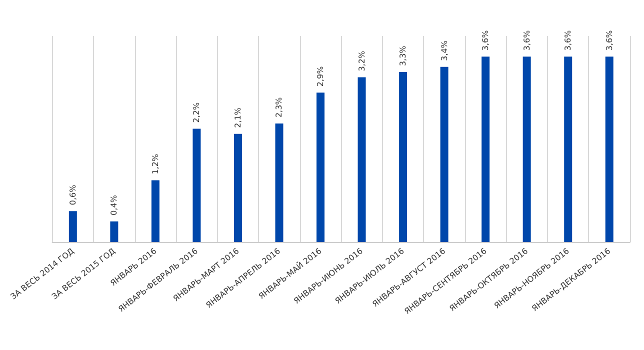 The height and width of the screenshot is (350, 644). What do you see at coordinates (279, 107) in the screenshot?
I see `data-label: 2,3%` at bounding box center [279, 107].